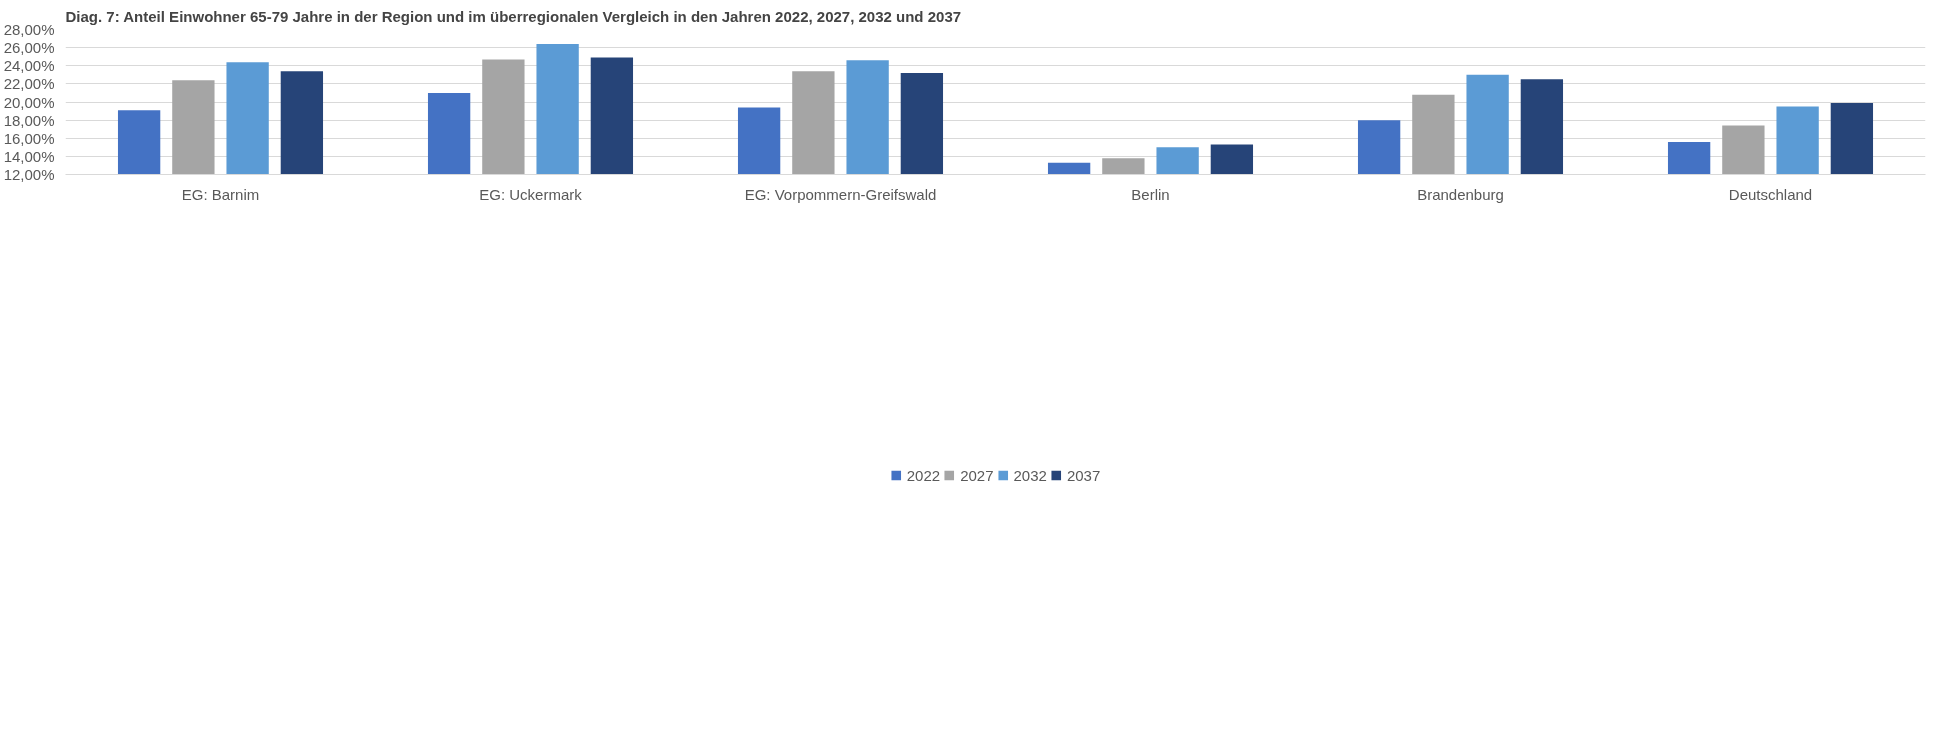 The image size is (1942, 735). What do you see at coordinates (1770, 194) in the screenshot?
I see `x-tick-label: Deutschland` at bounding box center [1770, 194].